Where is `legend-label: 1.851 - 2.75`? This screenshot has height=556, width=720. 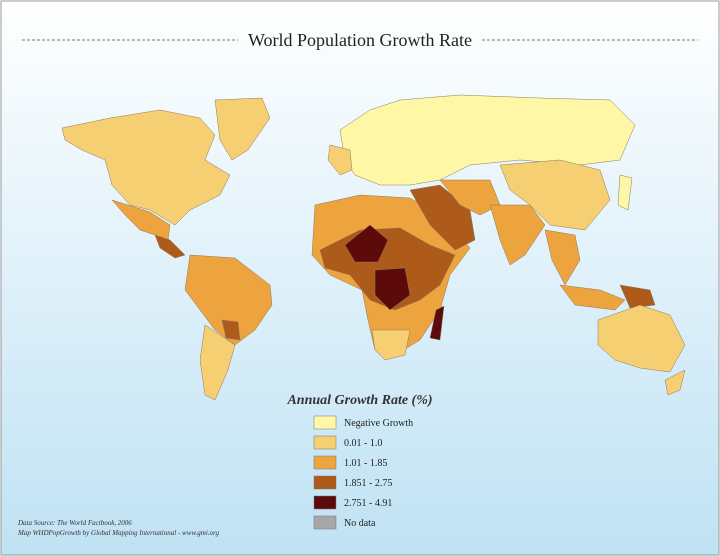 legend-label: 1.851 - 2.75 is located at coordinates (368, 483).